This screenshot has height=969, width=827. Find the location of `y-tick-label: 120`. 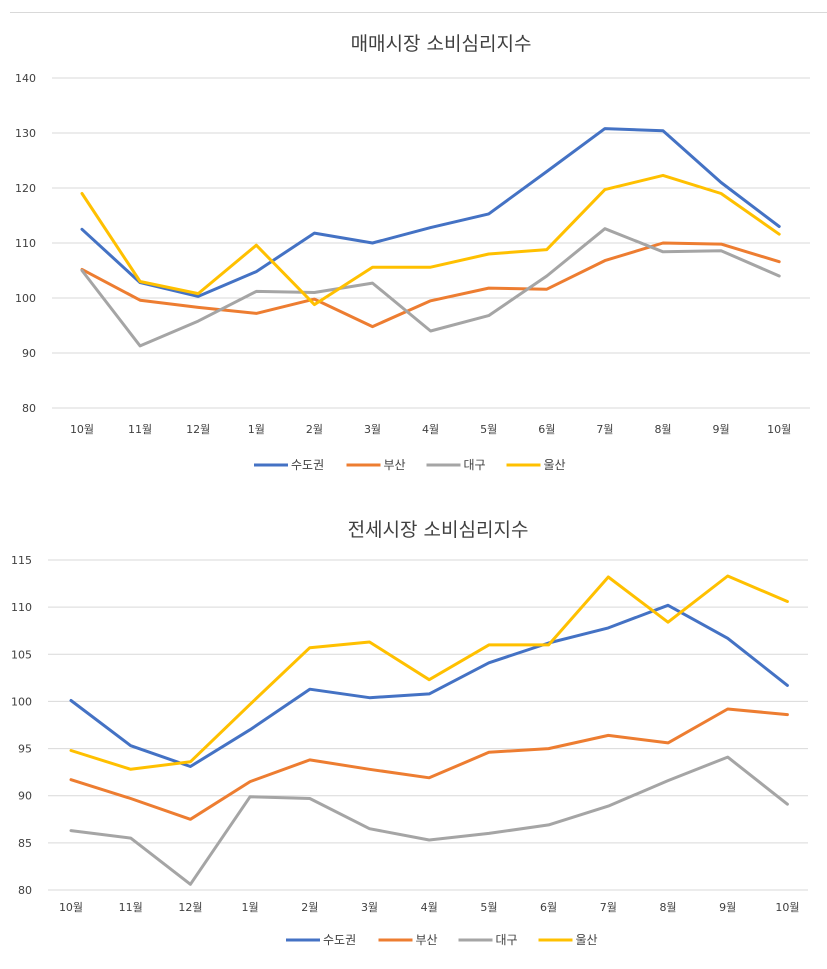

y-tick-label: 120 is located at coordinates (25, 188).